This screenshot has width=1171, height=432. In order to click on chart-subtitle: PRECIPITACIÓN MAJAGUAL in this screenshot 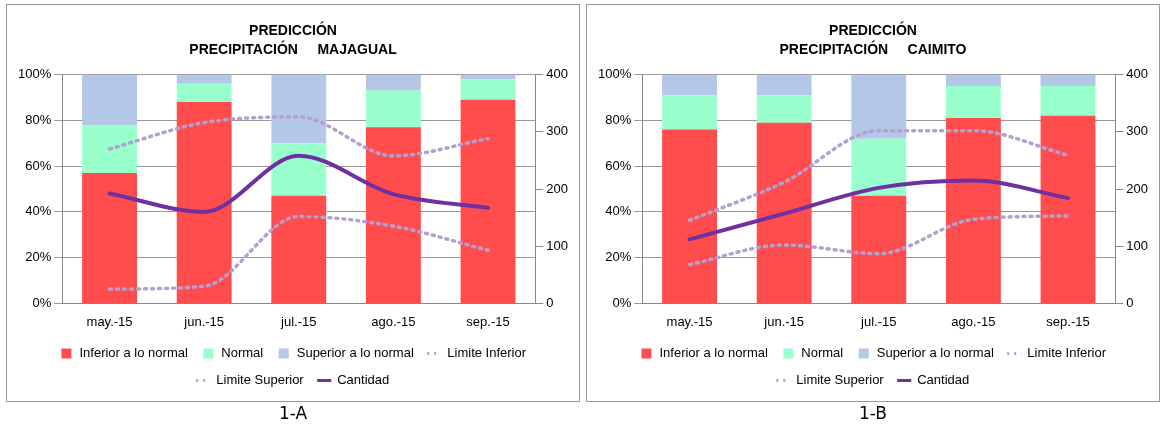, I will do `click(293, 49)`.